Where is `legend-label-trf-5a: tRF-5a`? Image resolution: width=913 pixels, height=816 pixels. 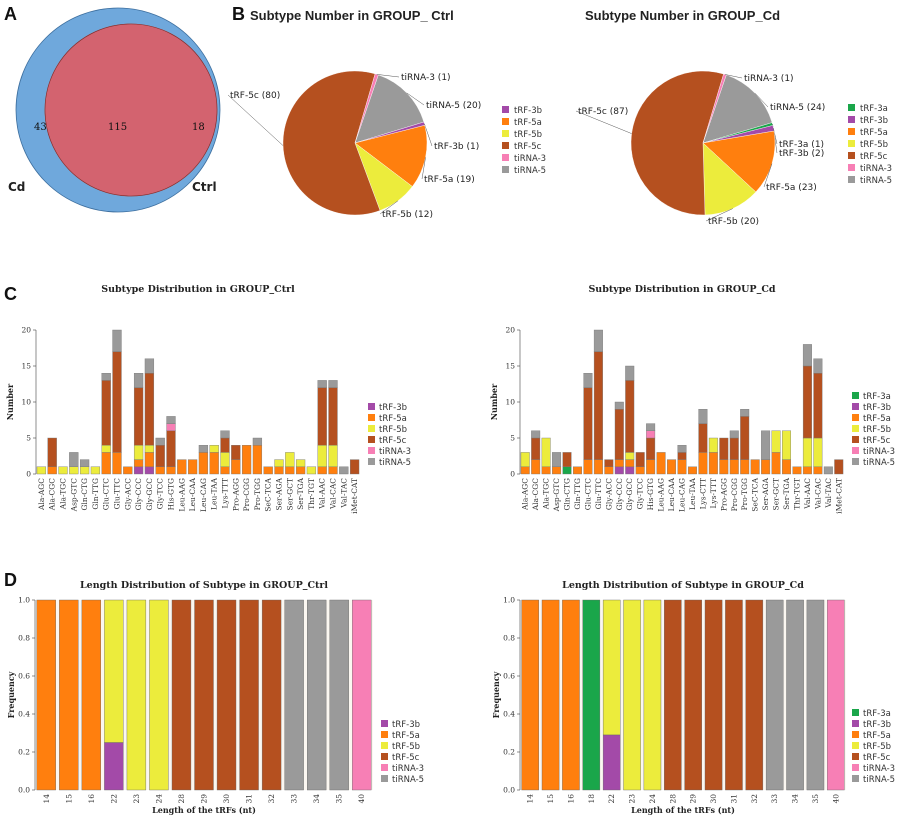
legend-label-trf-5a: tRF-5a is located at coordinates (406, 736).